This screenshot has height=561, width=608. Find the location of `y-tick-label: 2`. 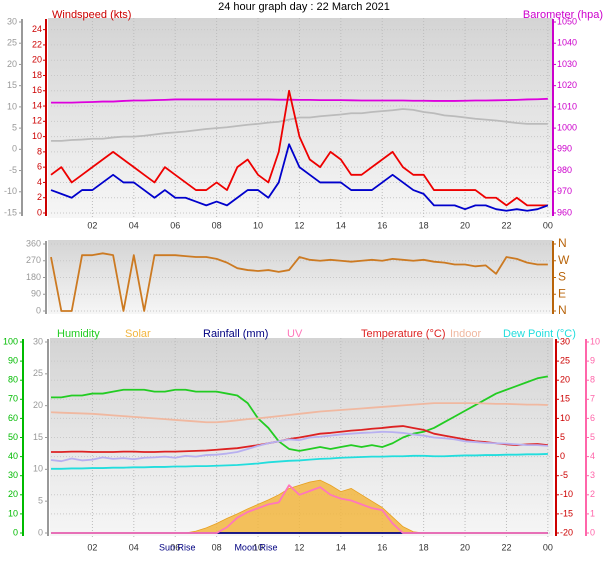

y-tick-label: 2 is located at coordinates (39, 197).